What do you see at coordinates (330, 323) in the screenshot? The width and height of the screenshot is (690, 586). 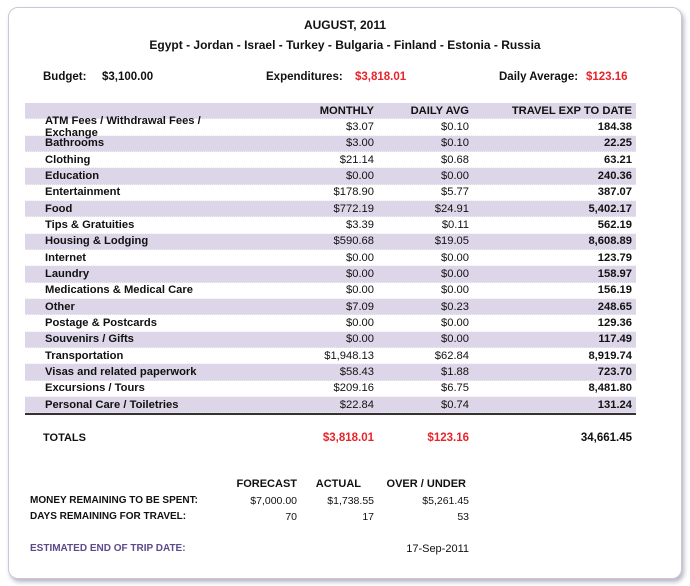 I see `table-row: Postage & Postcards $0.00 $0.00 129.36` at bounding box center [330, 323].